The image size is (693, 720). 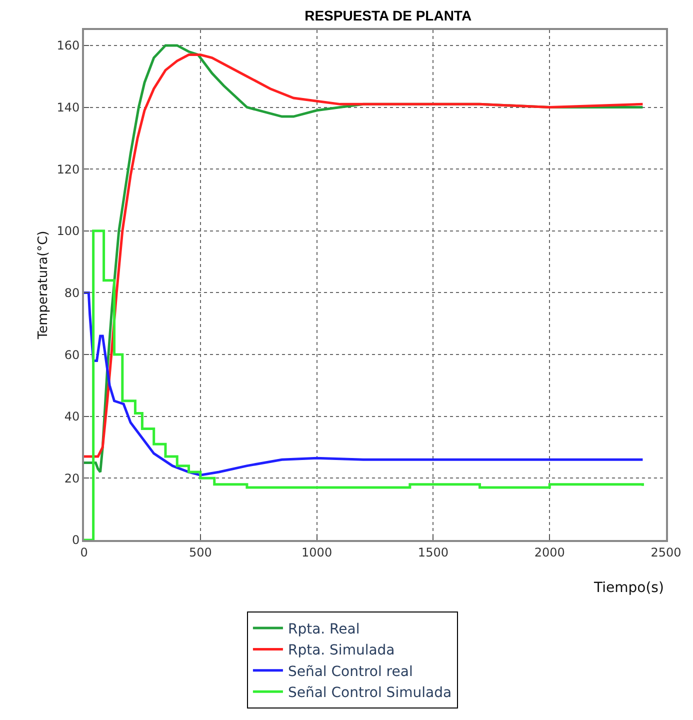 What do you see at coordinates (341, 650) in the screenshot?
I see `legend-label: Rpta. Simulada` at bounding box center [341, 650].